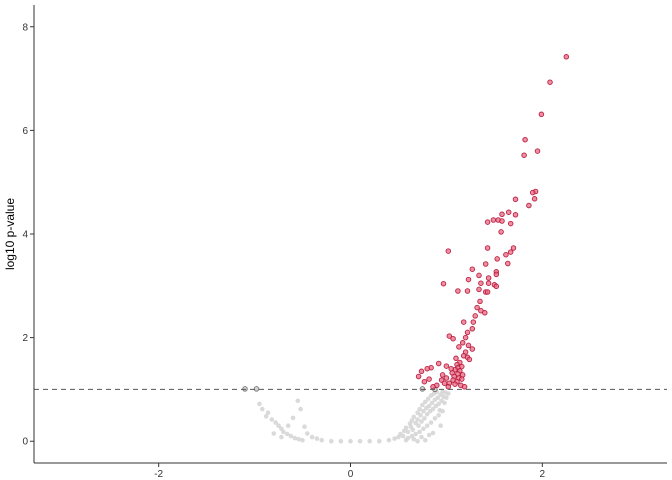 This screenshot has width=672, height=480. What do you see at coordinates (422, 389) in the screenshot?
I see `borderline-point` at bounding box center [422, 389].